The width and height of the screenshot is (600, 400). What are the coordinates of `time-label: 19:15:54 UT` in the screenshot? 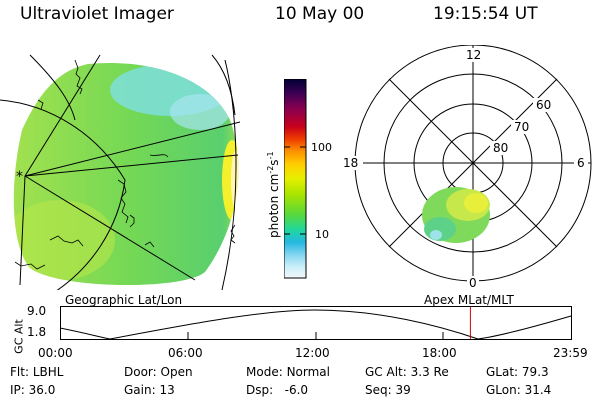 It's located at (485, 14).